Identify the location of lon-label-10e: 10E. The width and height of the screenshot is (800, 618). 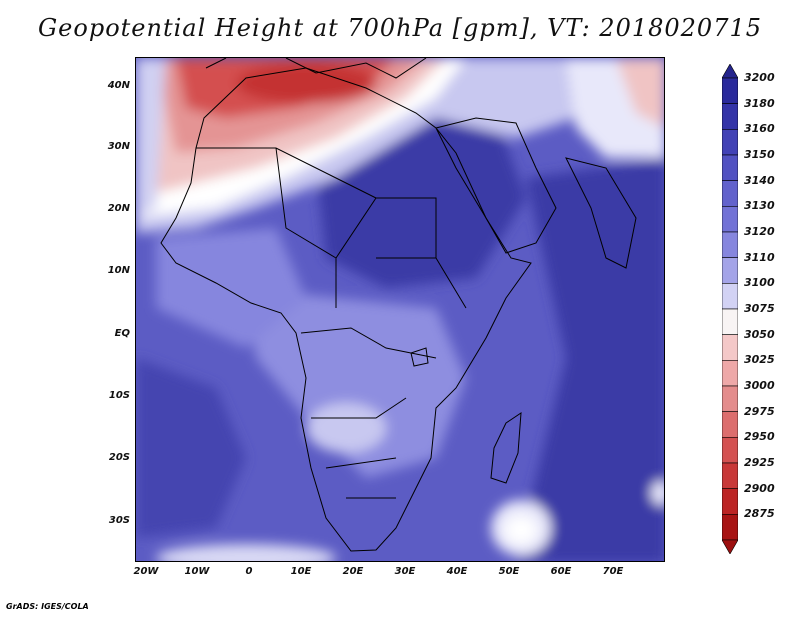
(301, 571).